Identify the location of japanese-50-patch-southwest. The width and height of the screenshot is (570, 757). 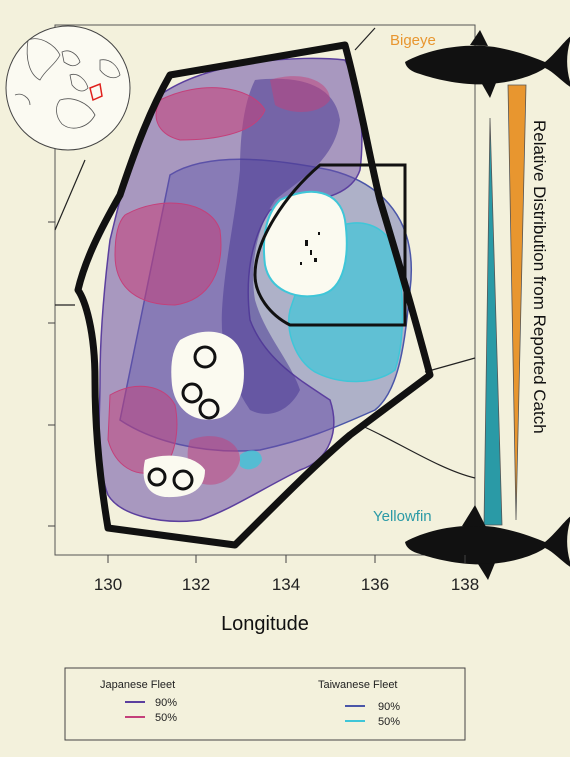
(142, 429).